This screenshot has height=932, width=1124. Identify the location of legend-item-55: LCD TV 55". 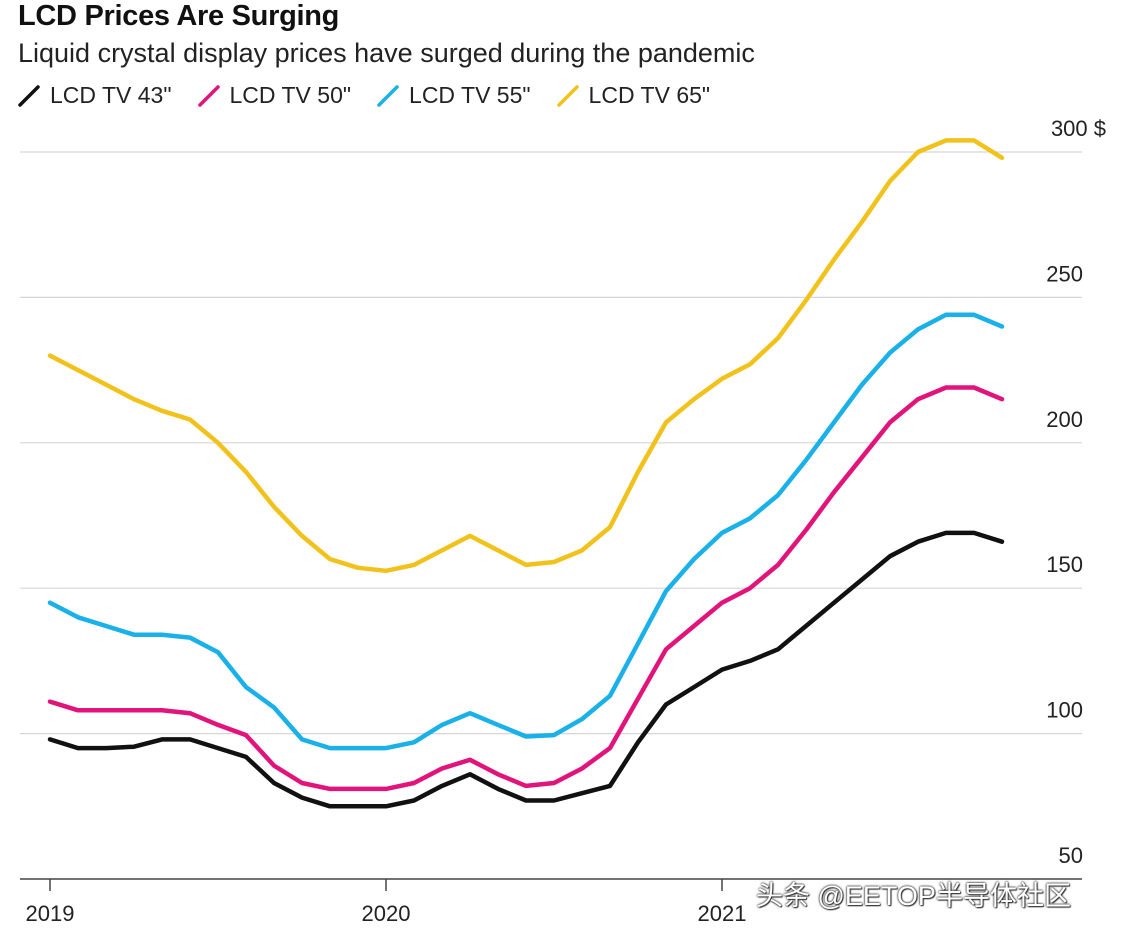
(454, 95).